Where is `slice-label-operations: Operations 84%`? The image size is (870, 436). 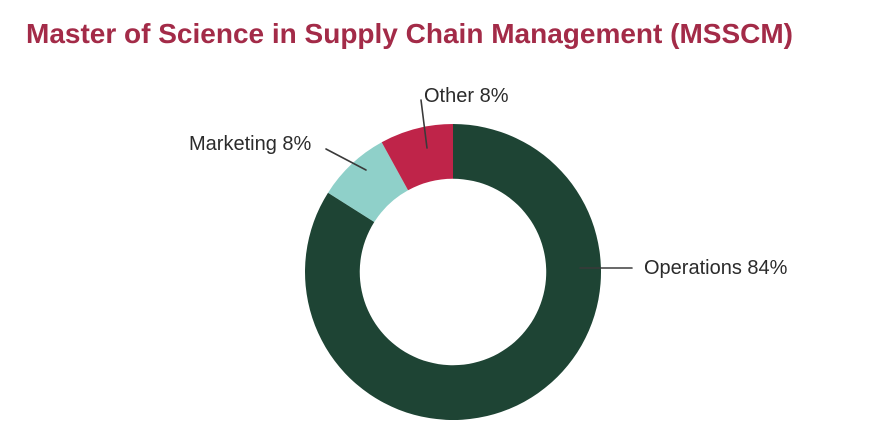
slice-label-operations: Operations 84% is located at coordinates (716, 268).